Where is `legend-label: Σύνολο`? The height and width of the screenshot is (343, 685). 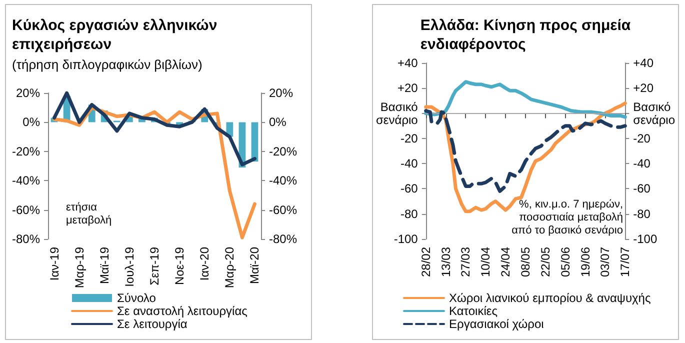
legend-label: Σύνολο is located at coordinates (136, 298).